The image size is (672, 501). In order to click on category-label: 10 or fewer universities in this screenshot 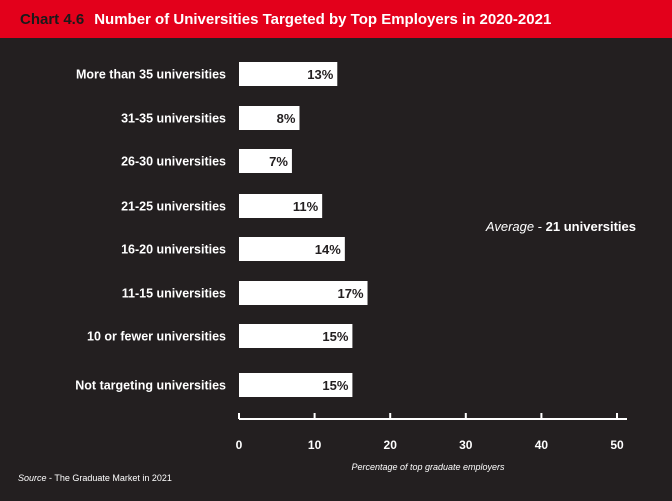, I will do `click(156, 337)`.